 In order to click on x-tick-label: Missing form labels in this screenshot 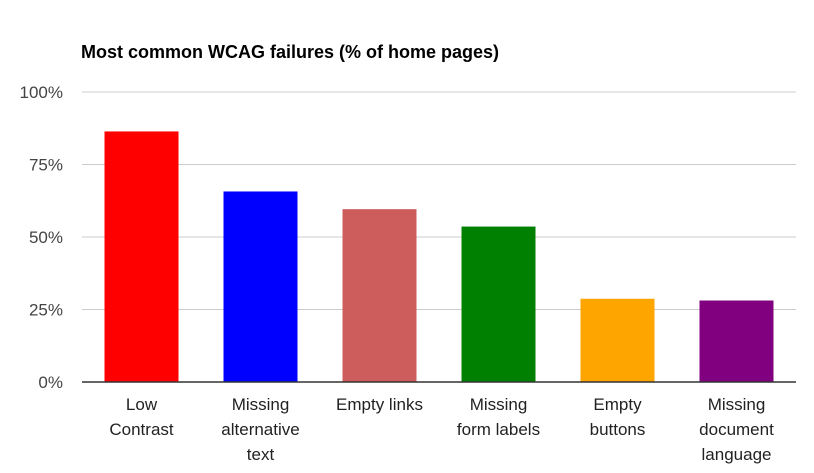, I will do `click(498, 417)`.